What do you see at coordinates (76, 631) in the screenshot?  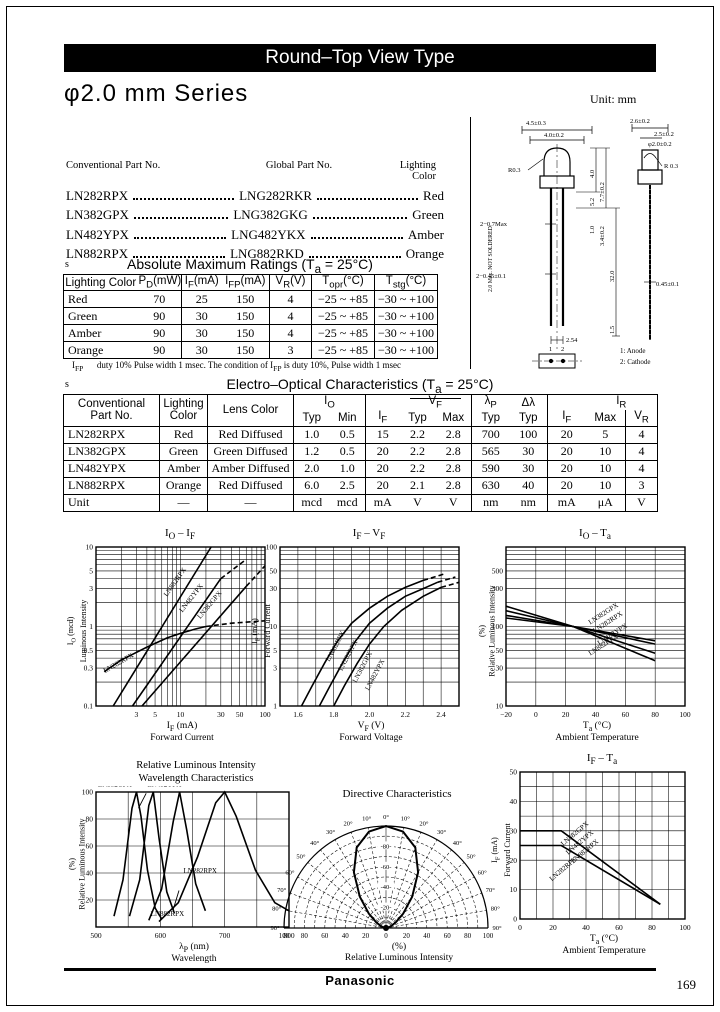 I see `y-axis-label: IO (mcd) Luminous Intensity` at bounding box center [76, 631].